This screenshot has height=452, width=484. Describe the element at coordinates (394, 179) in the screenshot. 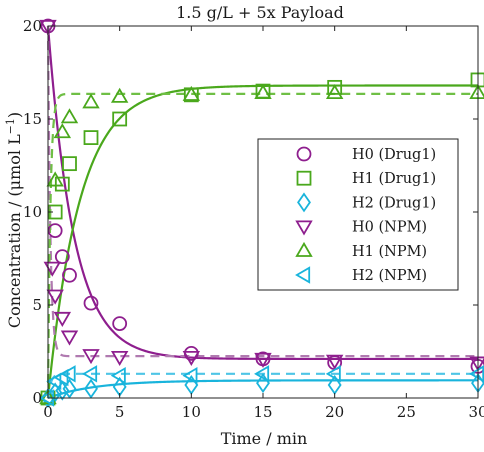

I see `legend-label: H1 (Drug1)` at that location.